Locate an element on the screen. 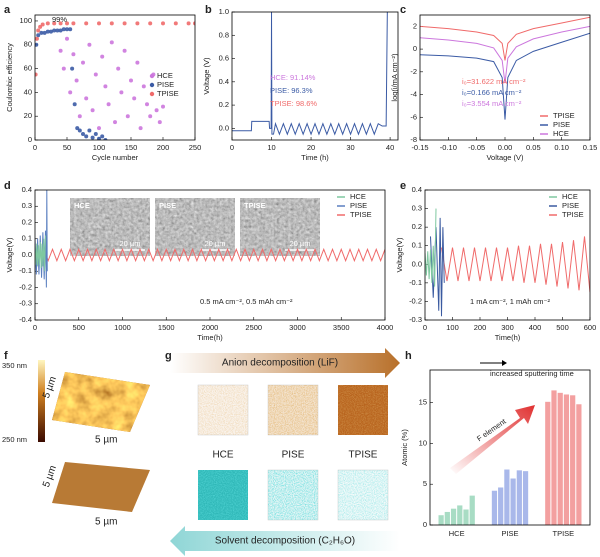 The height and width of the screenshot is (557, 600). x-axis-label: Time (h) is located at coordinates (315, 157).